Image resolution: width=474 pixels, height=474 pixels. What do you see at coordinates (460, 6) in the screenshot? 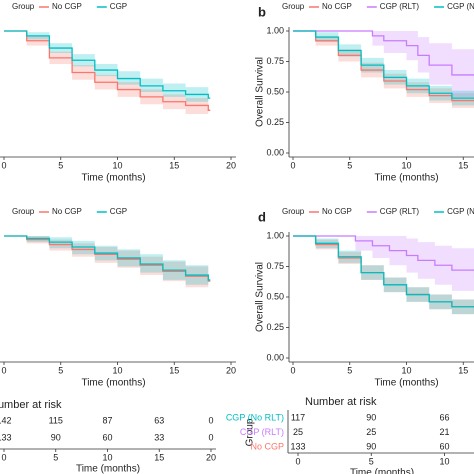
I see `legend-label: CGP (No RLT)` at bounding box center [460, 6].